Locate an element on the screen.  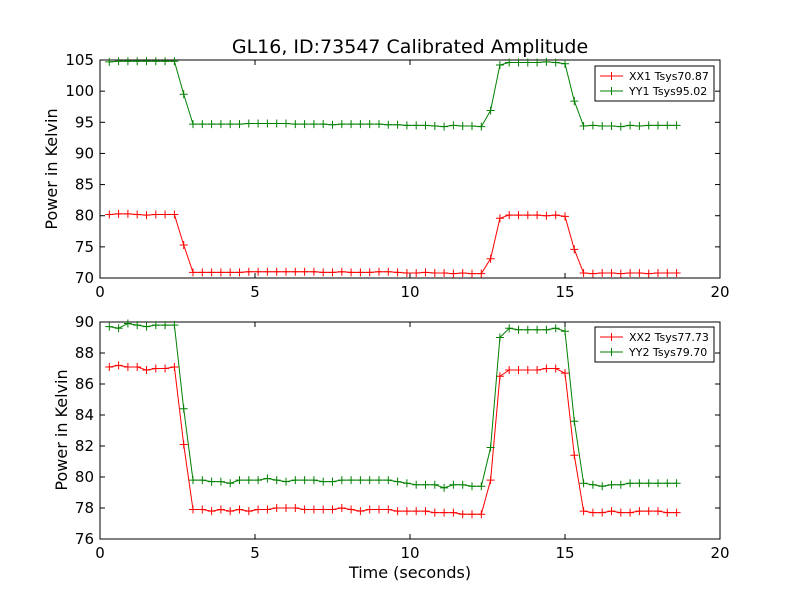
y-tick-label: 88 is located at coordinates (84, 353).